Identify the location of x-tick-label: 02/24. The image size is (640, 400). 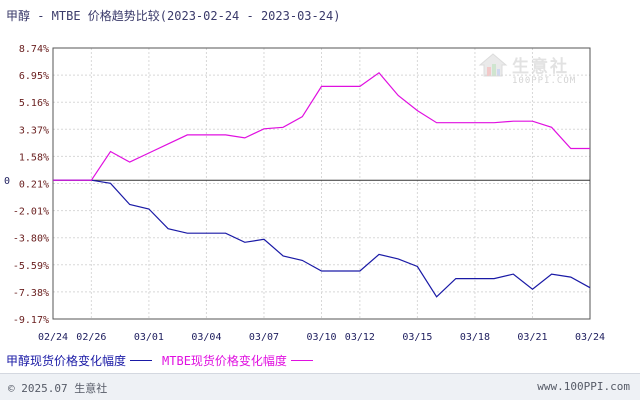
(53, 337).